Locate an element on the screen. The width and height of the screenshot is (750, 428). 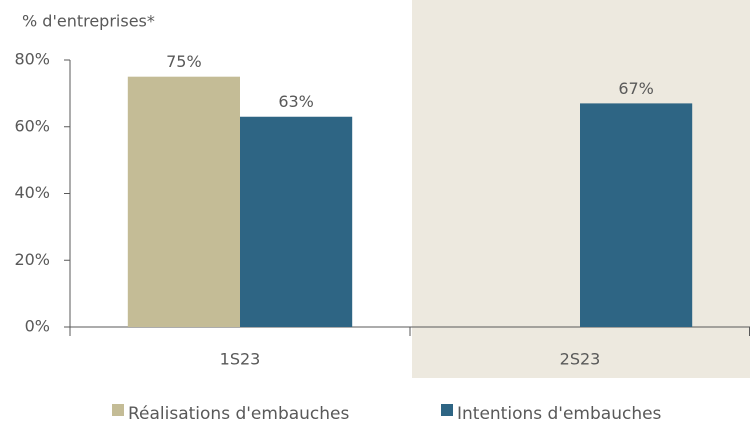
value-label: 75% is located at coordinates (184, 61).